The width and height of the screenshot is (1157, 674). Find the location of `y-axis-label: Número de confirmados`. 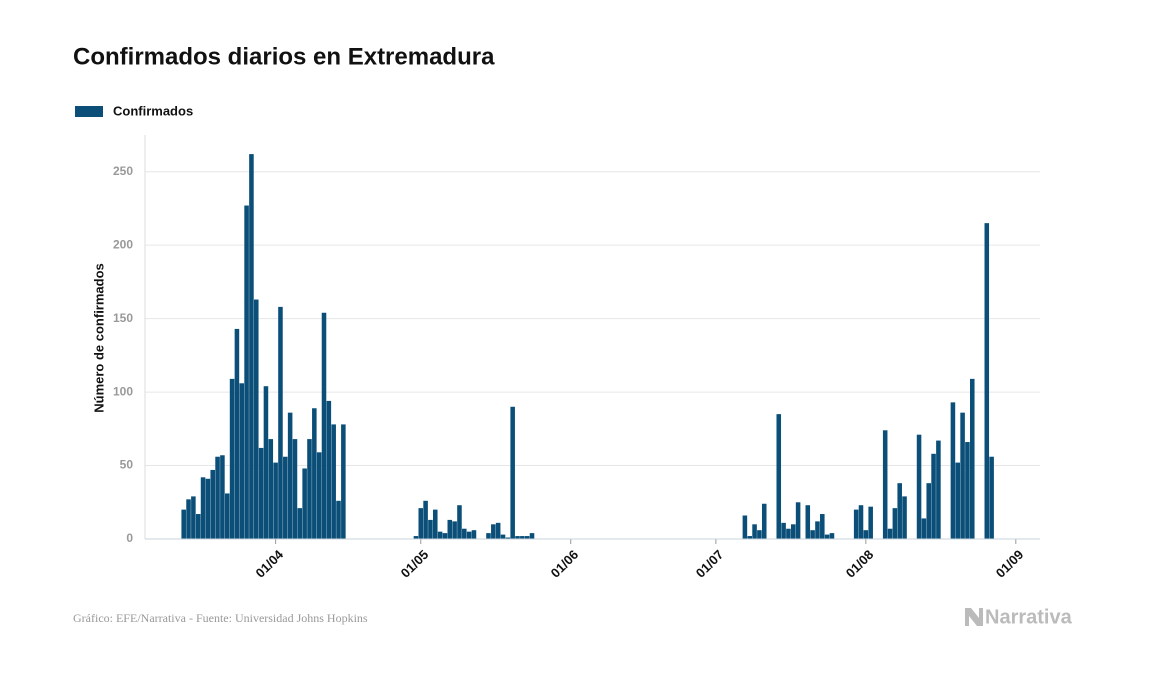

y-axis-label: Número de confirmados is located at coordinates (98, 338).